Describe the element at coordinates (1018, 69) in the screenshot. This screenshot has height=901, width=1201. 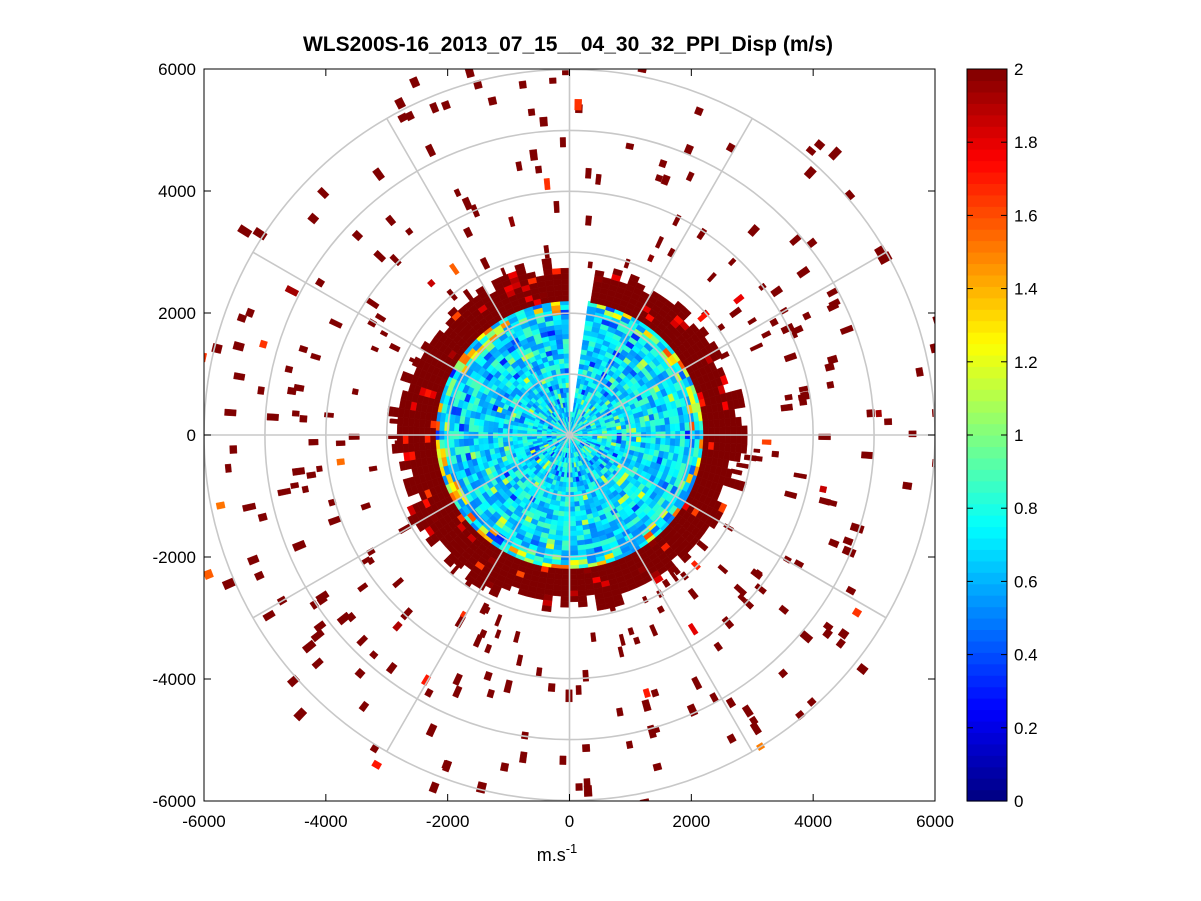
I see `colorbar-tick-label: 2` at that location.